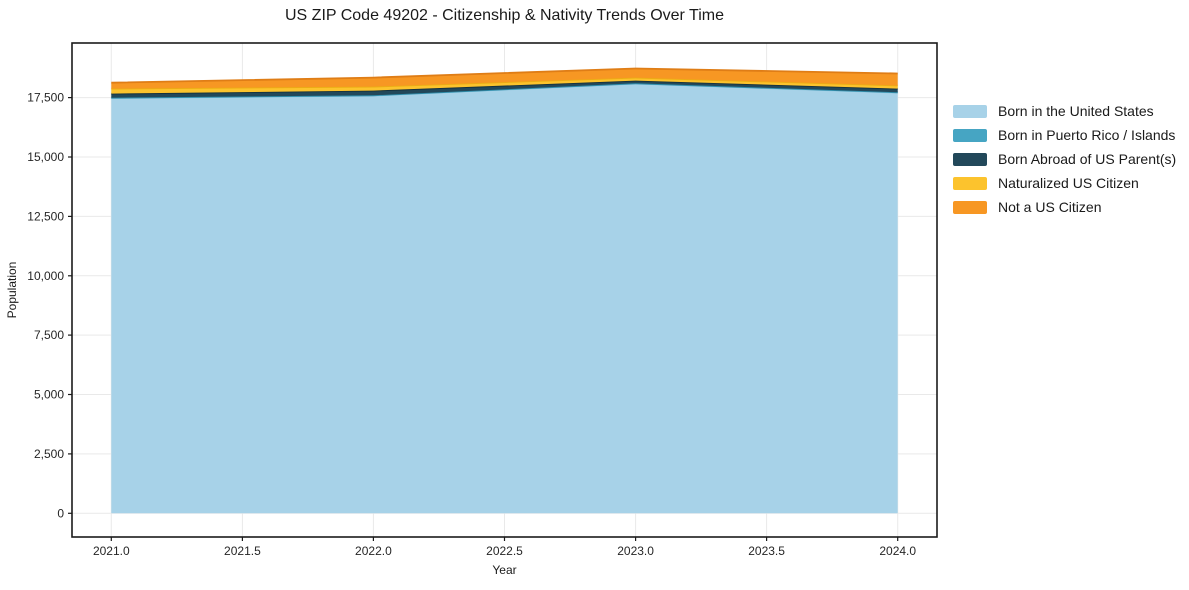  What do you see at coordinates (1050, 207) in the screenshot?
I see `legend-label: Not a US Citizen` at bounding box center [1050, 207].